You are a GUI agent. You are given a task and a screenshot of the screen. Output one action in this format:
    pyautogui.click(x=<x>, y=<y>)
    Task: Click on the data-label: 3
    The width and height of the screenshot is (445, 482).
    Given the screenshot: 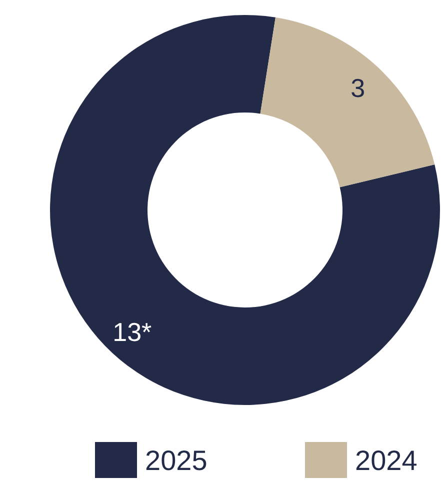 What is the action you would take?
    pyautogui.click(x=358, y=87)
    